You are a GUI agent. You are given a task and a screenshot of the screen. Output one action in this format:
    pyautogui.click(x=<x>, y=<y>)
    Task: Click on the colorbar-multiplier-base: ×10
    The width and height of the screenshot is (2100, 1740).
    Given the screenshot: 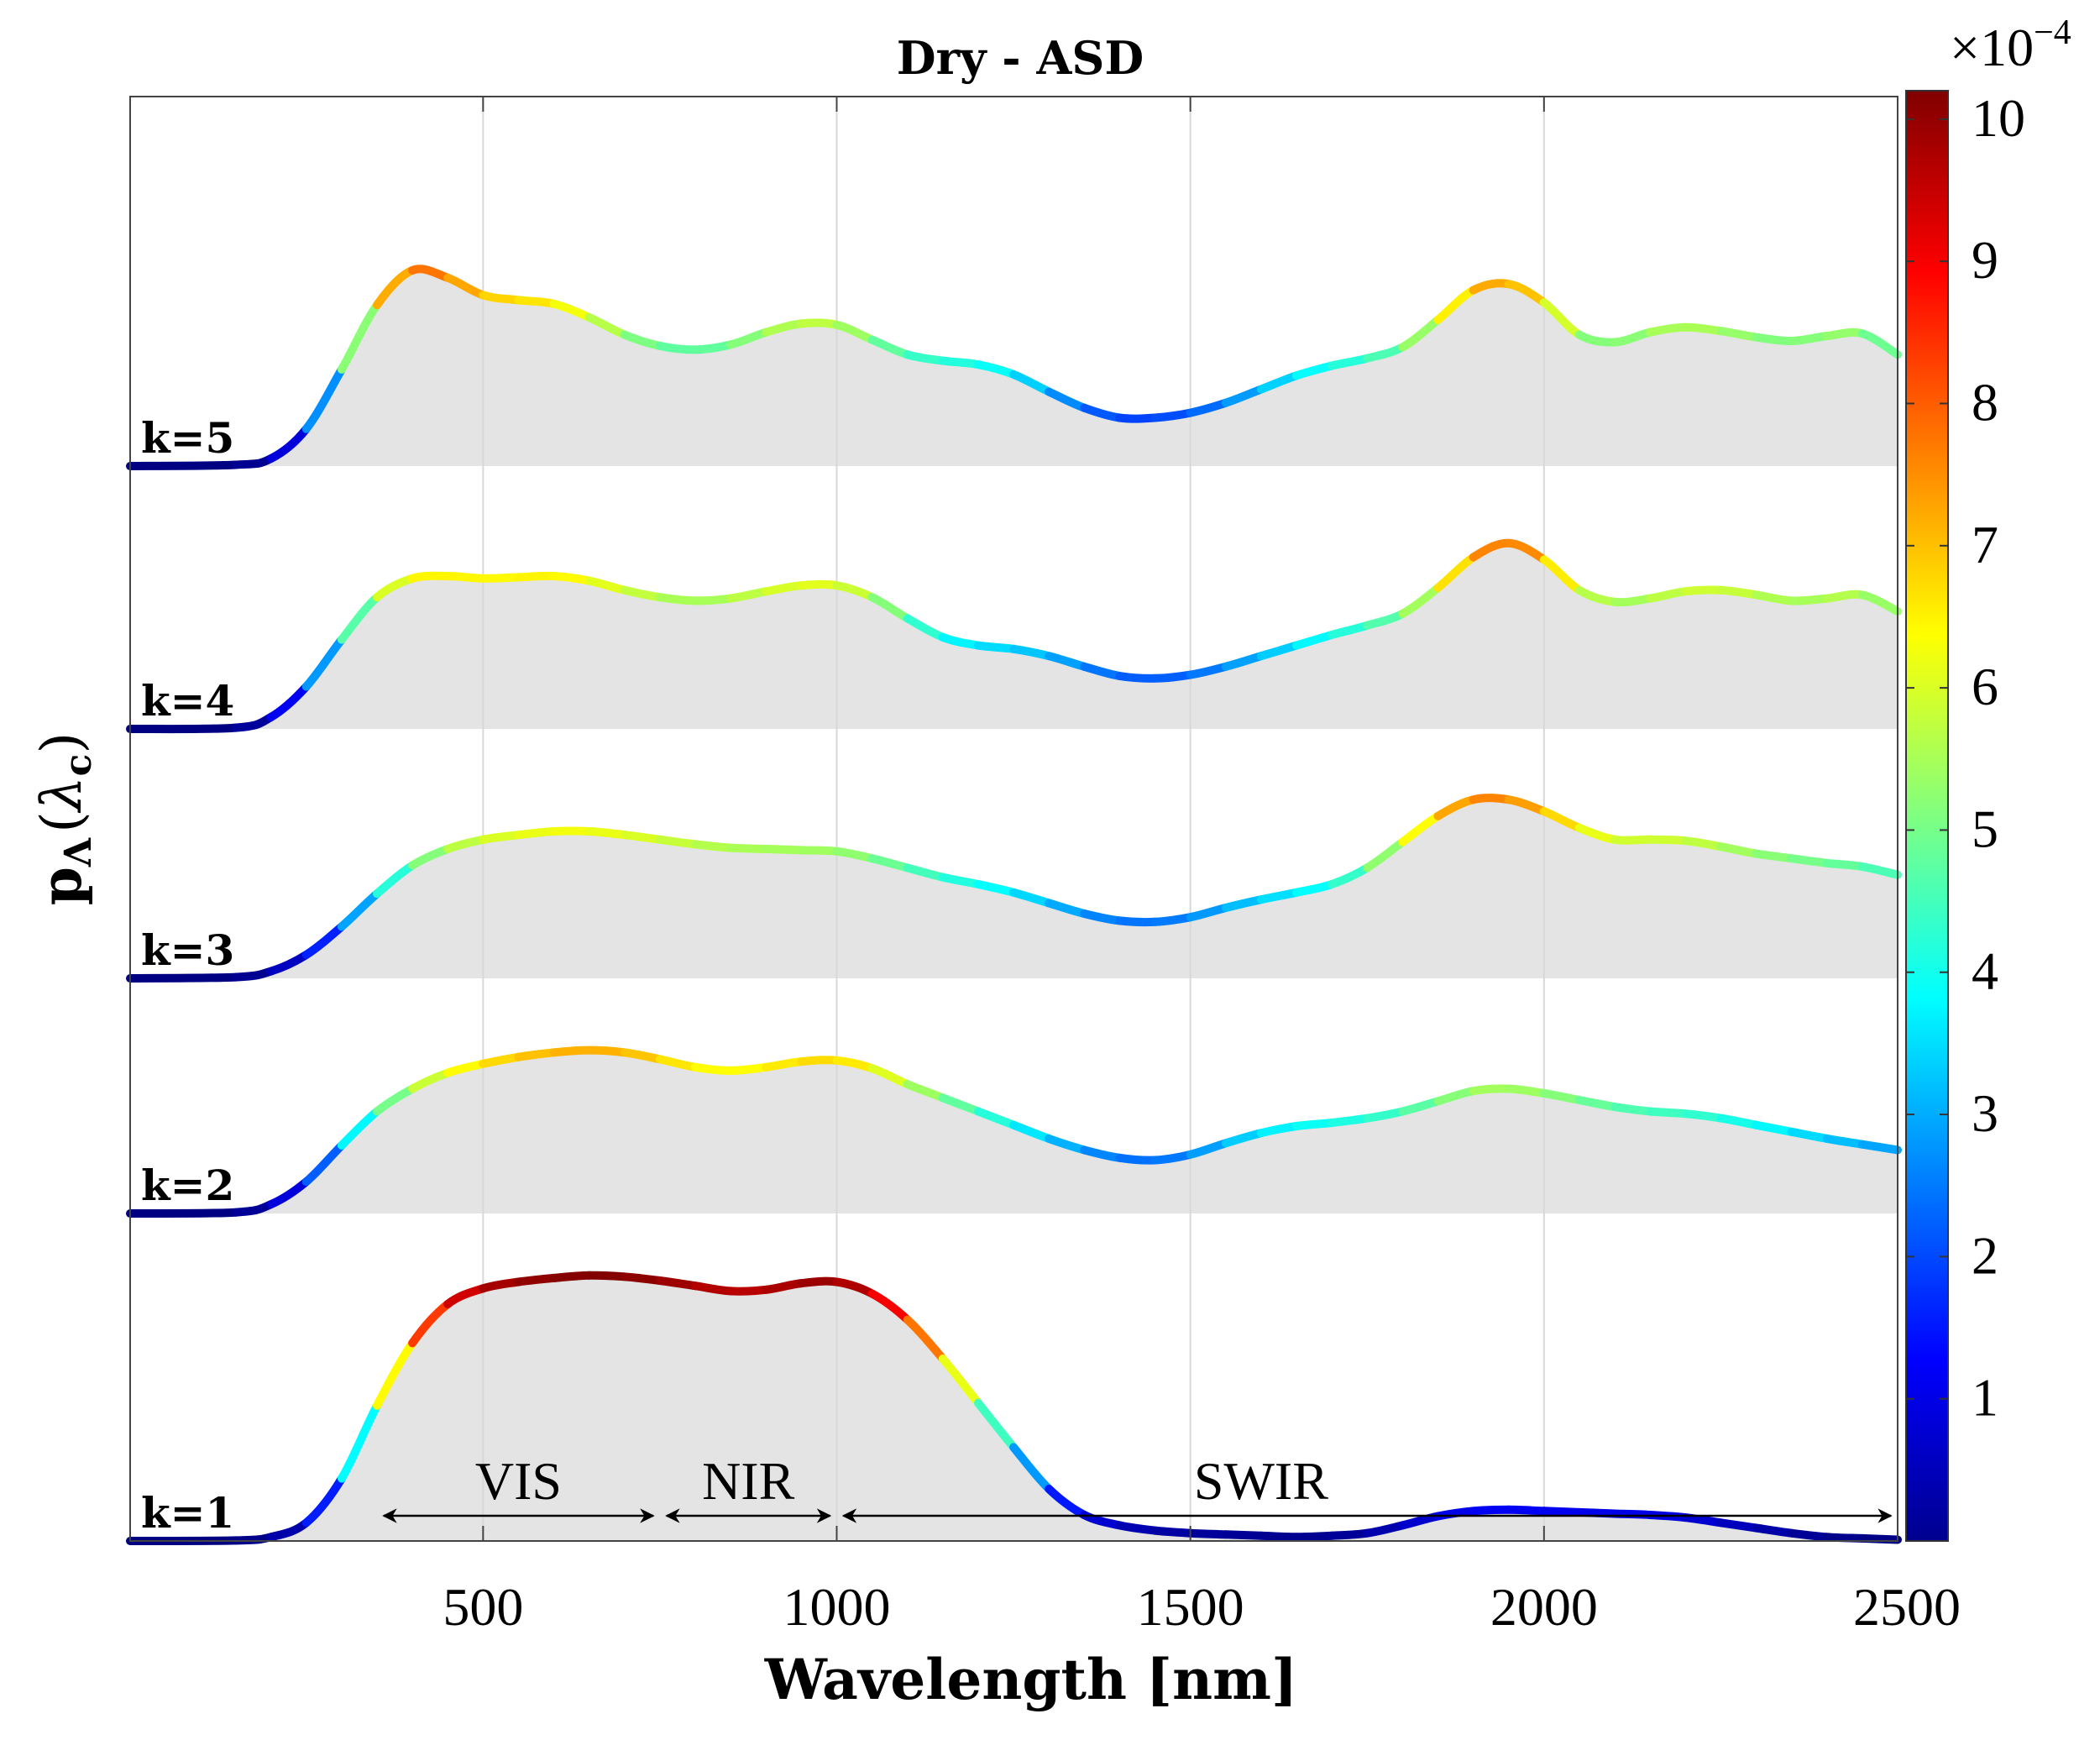 What is the action you would take?
    pyautogui.click(x=1992, y=47)
    